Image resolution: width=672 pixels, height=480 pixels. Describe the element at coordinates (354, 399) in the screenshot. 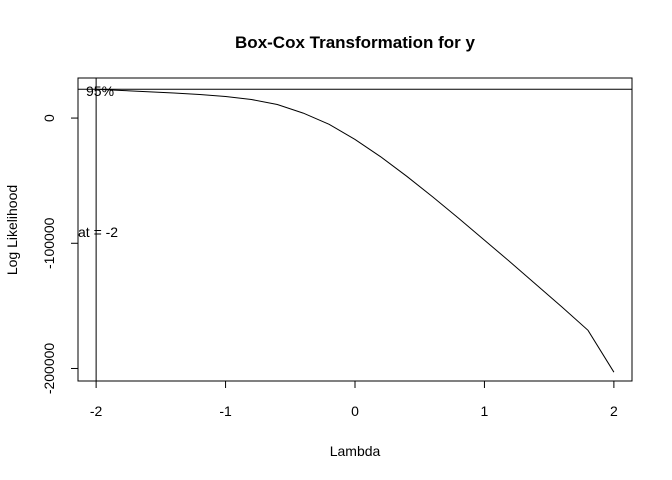

I see `x-axis: -2 -1 0 1 2` at that location.